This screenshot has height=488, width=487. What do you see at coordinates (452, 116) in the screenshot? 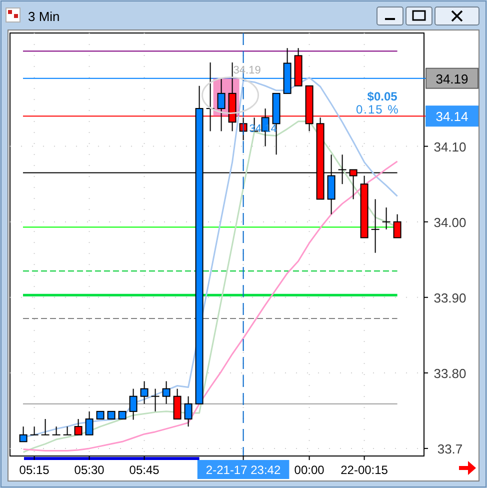
I see `ref-line-label: 34.14` at bounding box center [452, 116].